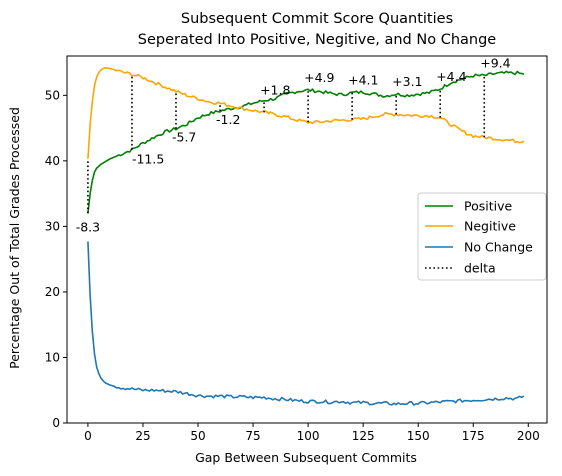 The width and height of the screenshot is (562, 476). I want to click on x-axis-label: Gap Between Subsequent Commits, so click(306, 457).